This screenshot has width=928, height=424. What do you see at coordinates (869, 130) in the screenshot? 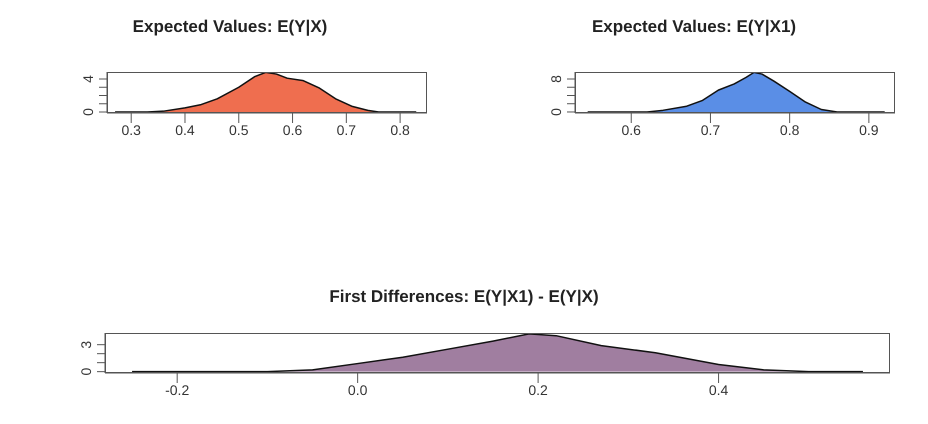
I see `x-tick-label: 0.9` at bounding box center [869, 130].